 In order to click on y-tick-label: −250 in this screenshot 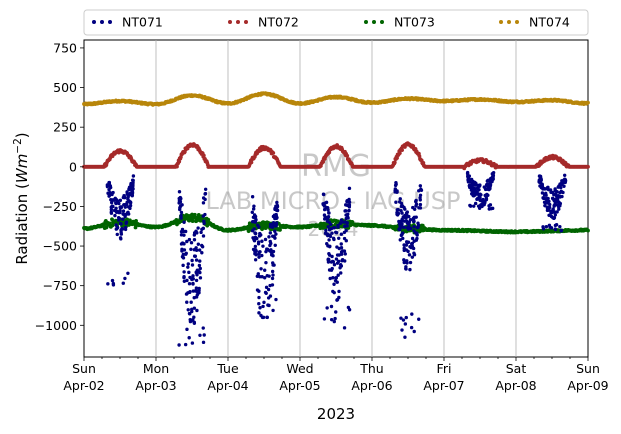, I will do `click(60, 206)`.